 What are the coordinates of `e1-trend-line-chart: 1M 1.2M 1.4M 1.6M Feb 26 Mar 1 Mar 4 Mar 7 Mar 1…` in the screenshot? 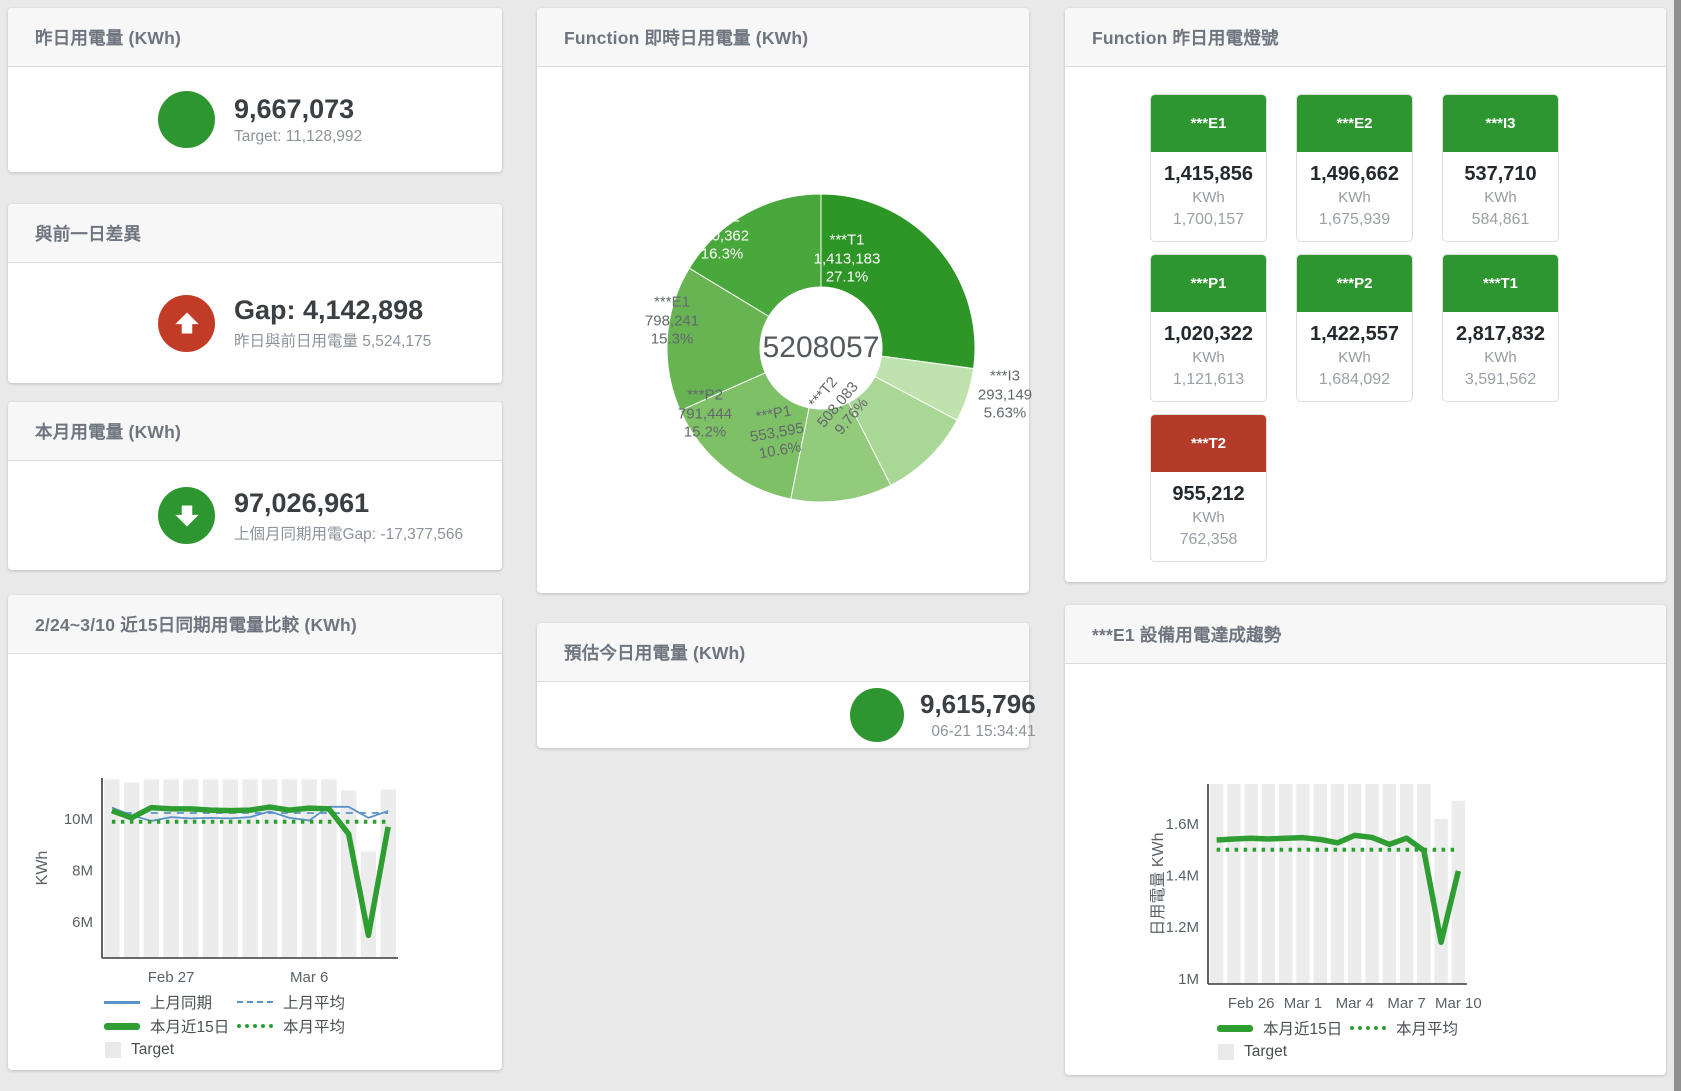 It's located at (1316, 898).